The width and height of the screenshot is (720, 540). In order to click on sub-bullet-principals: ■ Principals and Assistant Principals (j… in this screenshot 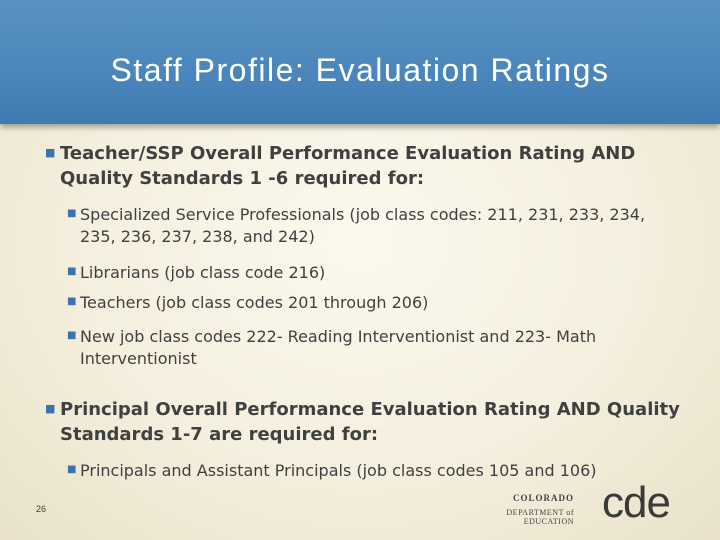, I will do `click(373, 471)`.